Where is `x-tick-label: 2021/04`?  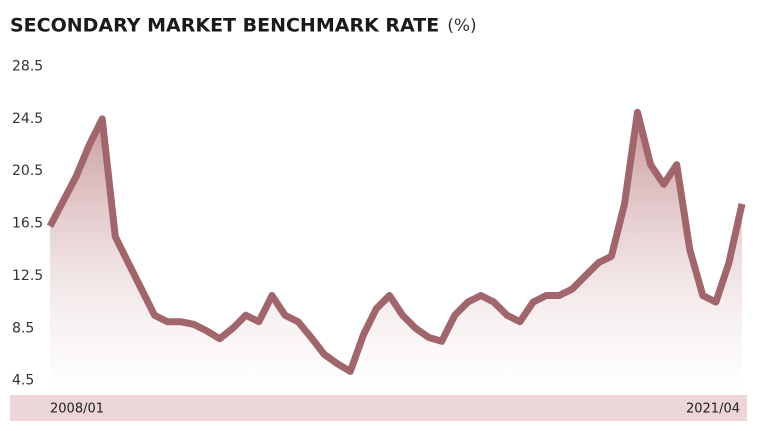 x-tick-label: 2021/04 is located at coordinates (713, 409).